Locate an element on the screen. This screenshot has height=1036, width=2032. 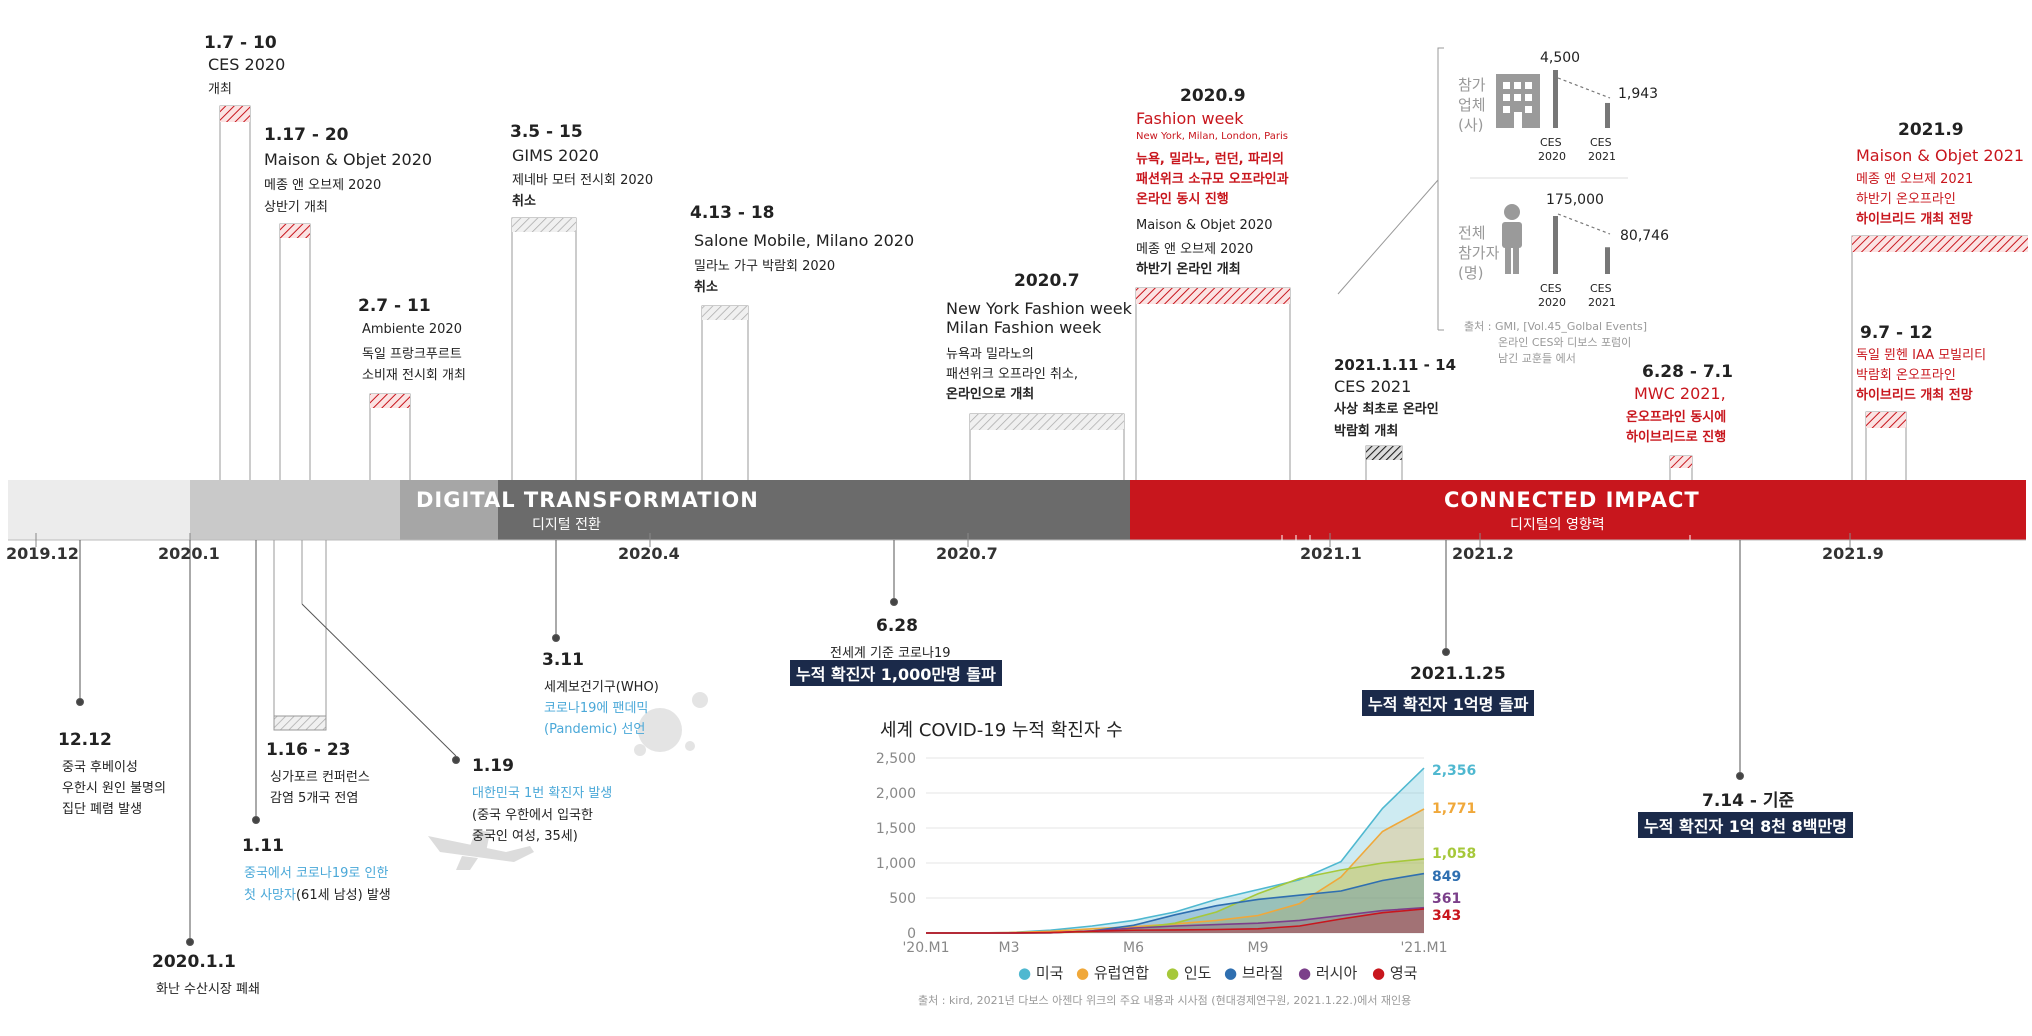
iaa-desc1: 독일 뮌헨 IAA 모빌리티 is located at coordinates (1921, 355).